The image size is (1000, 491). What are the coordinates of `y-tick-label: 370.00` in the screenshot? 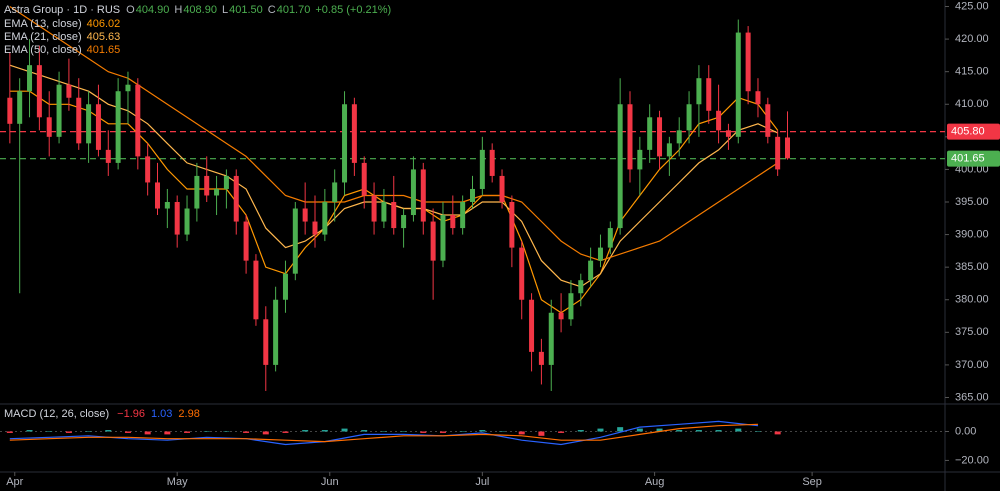 It's located at (972, 365).